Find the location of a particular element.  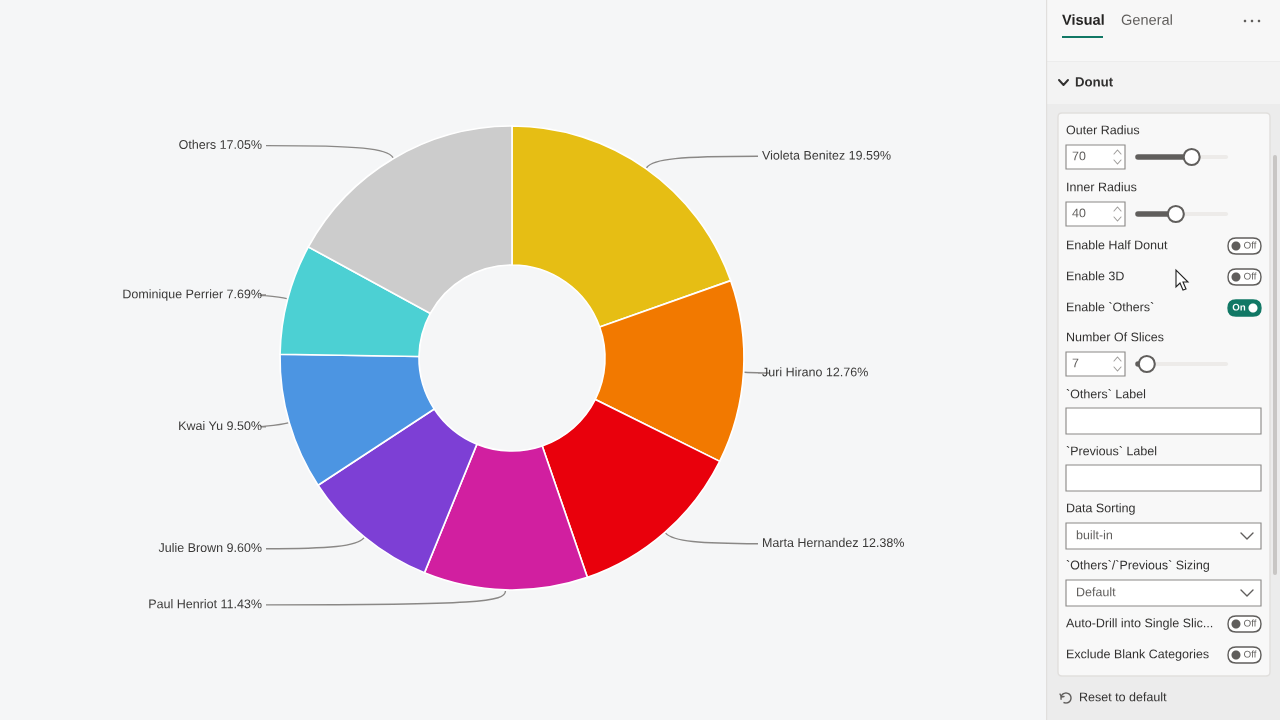

slice-label: Violeta Benitez 19.59% is located at coordinates (826, 155).